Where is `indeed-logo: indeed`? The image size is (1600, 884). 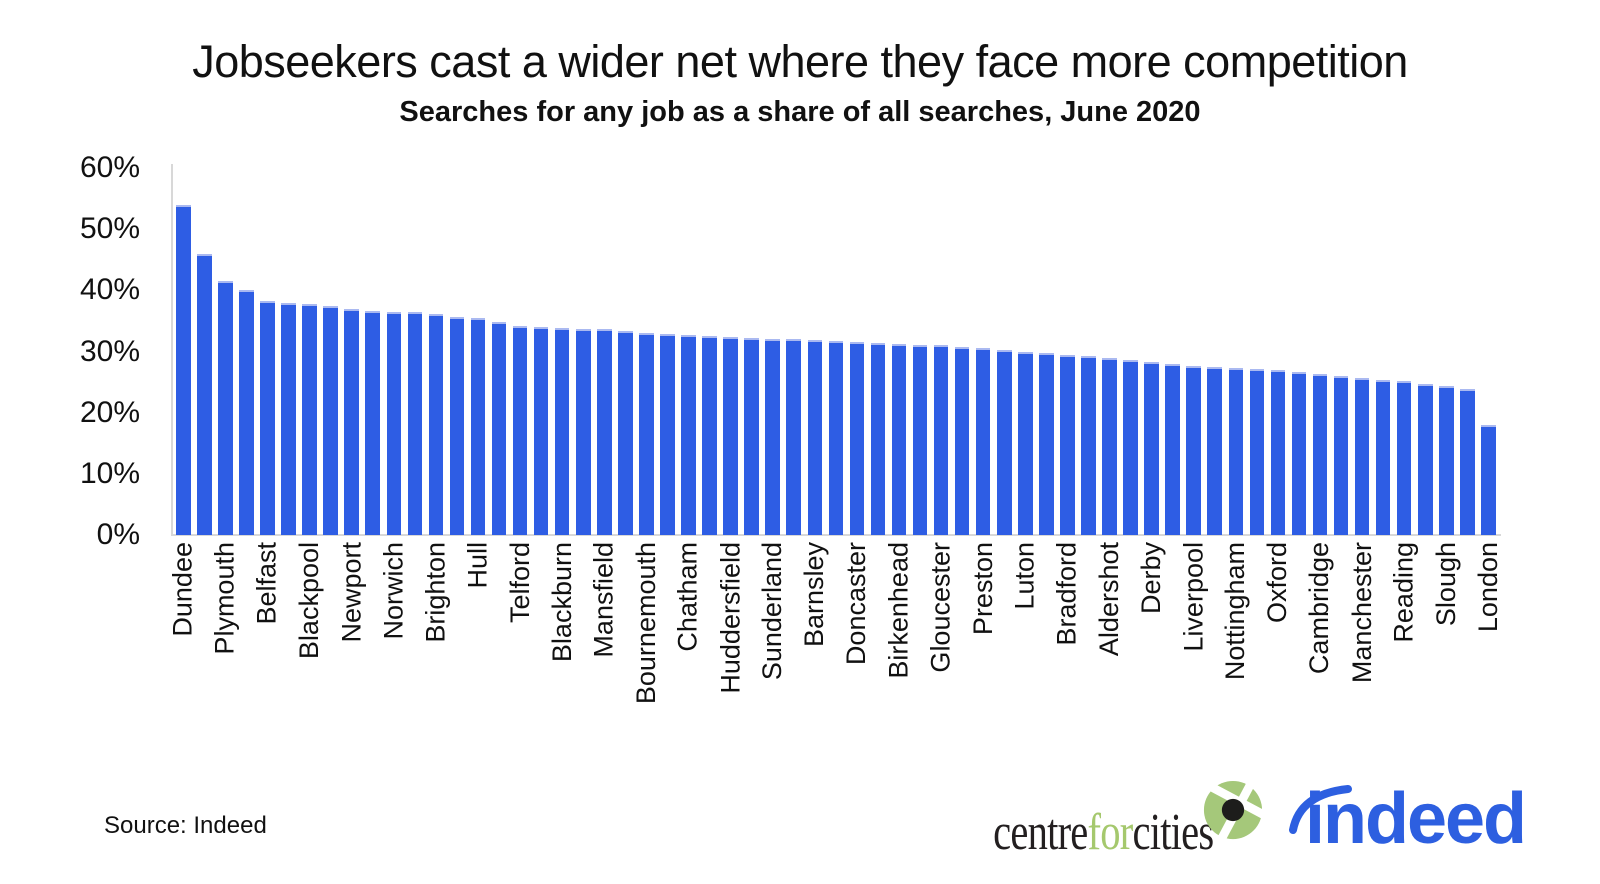 indeed-logo: indeed is located at coordinates (1413, 818).